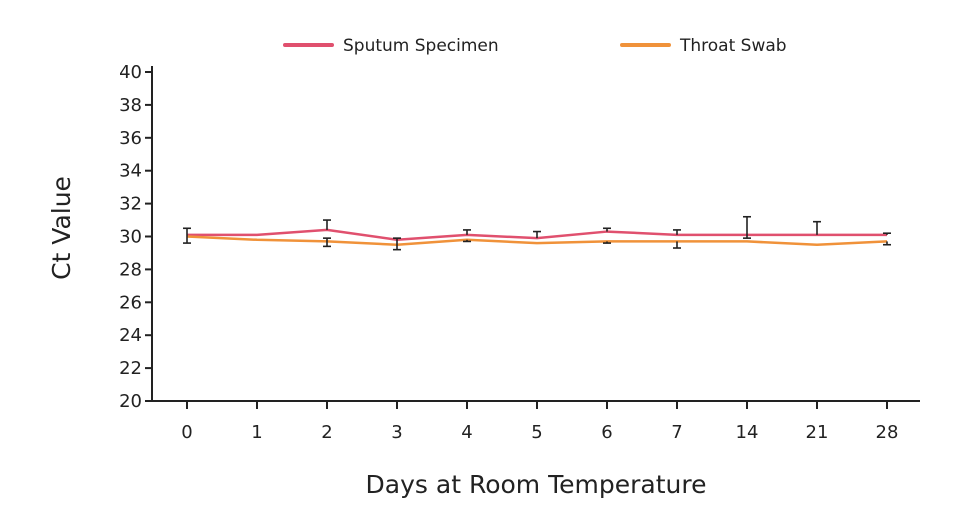 This screenshot has width=970, height=520. Describe the element at coordinates (130, 335) in the screenshot. I see `y-tick-label: 24` at that location.